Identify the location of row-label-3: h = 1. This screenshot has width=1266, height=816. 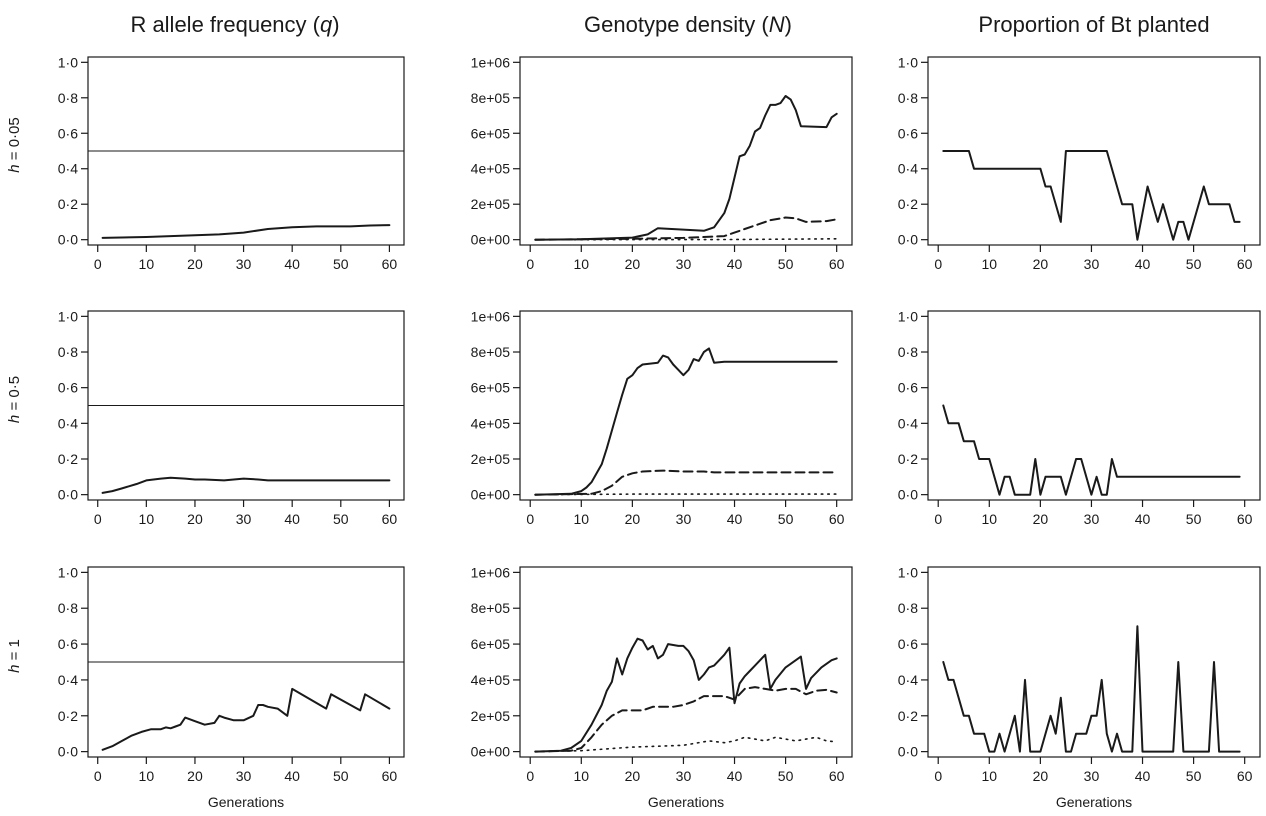
(14, 656).